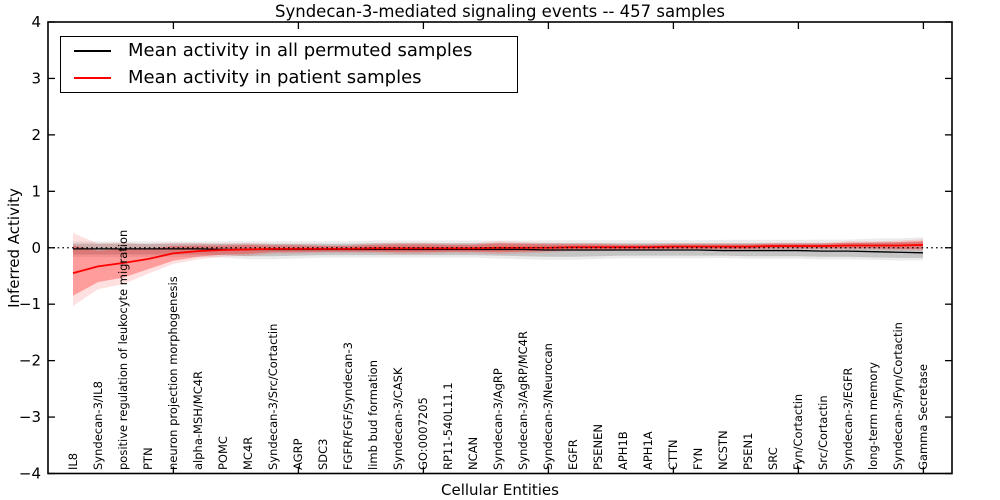 This screenshot has width=1000, height=500. What do you see at coordinates (275, 78) in the screenshot?
I see `legend-label-patient: Mean activity in patient samples` at bounding box center [275, 78].